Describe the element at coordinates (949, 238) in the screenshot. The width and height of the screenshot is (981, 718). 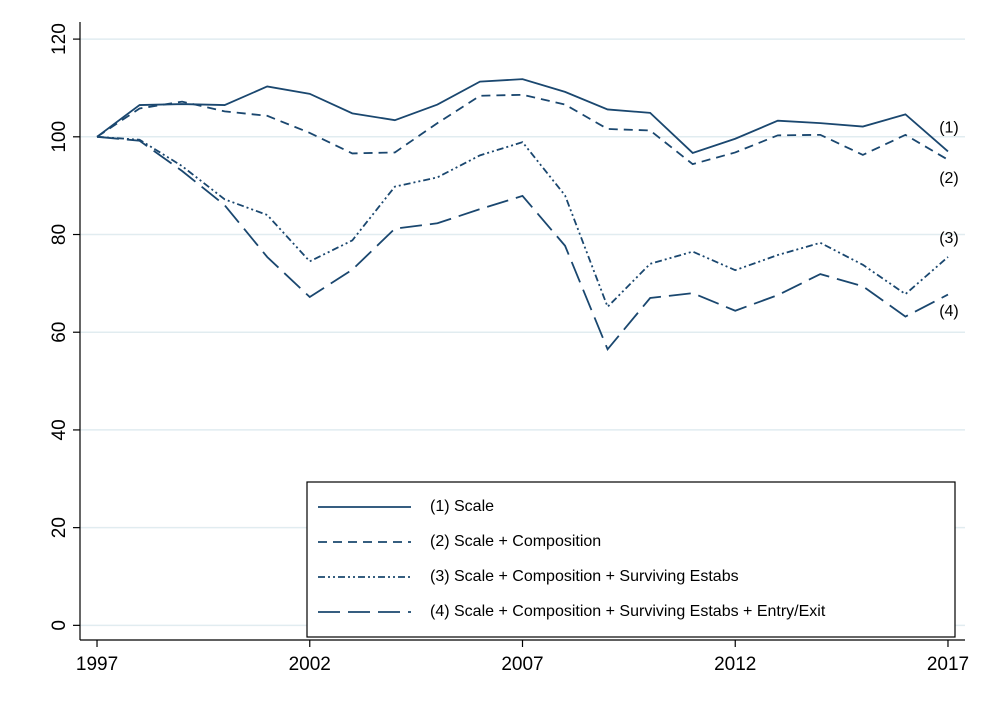
I see `line-label: (3)` at that location.